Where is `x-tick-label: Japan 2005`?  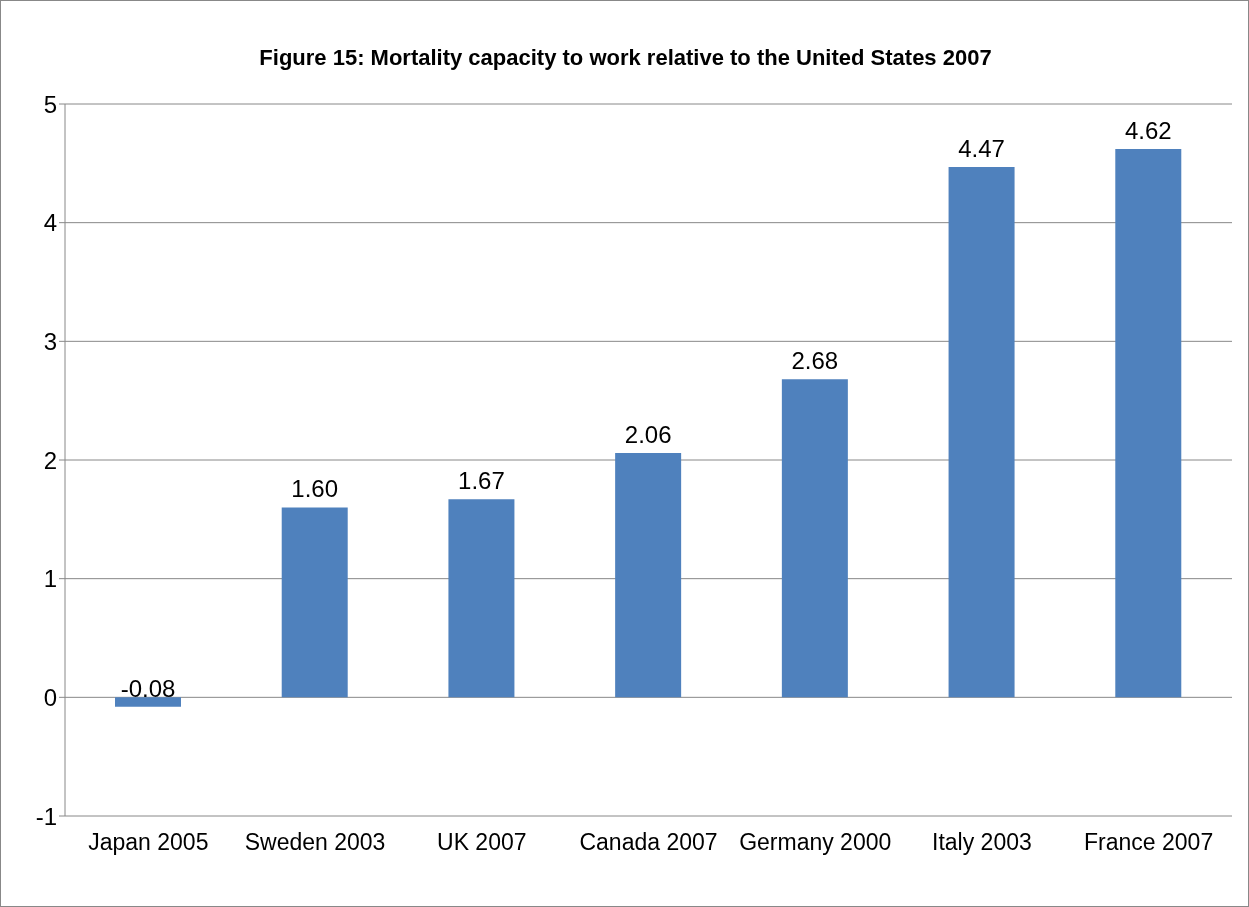
x-tick-label: Japan 2005 is located at coordinates (148, 842).